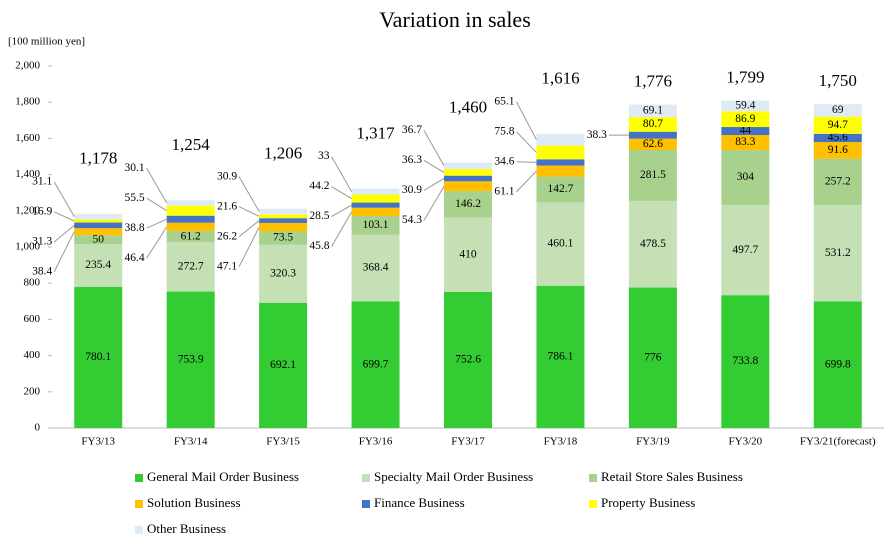 The height and width of the screenshot is (553, 894). I want to click on data-label: 699.7, so click(376, 364).